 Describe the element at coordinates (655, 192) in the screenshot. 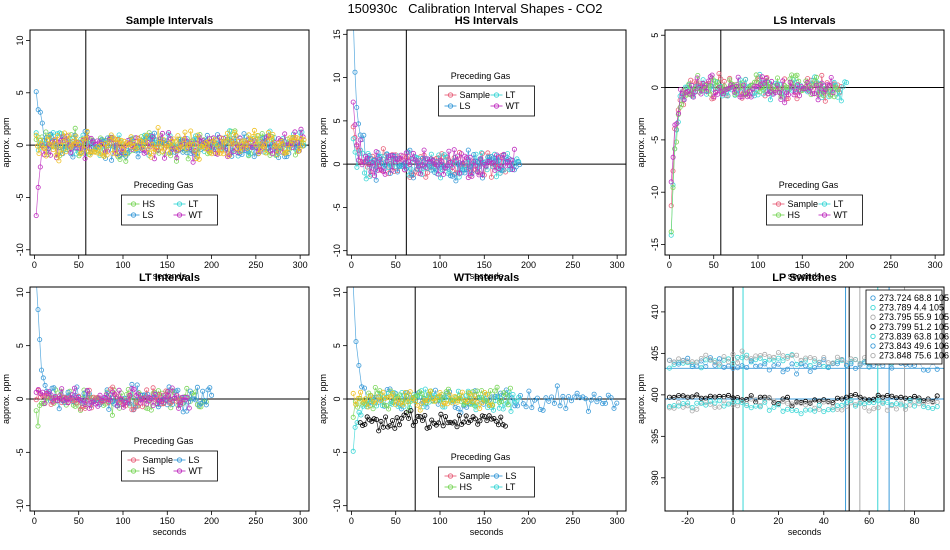

I see `y-tick-label: -10` at that location.